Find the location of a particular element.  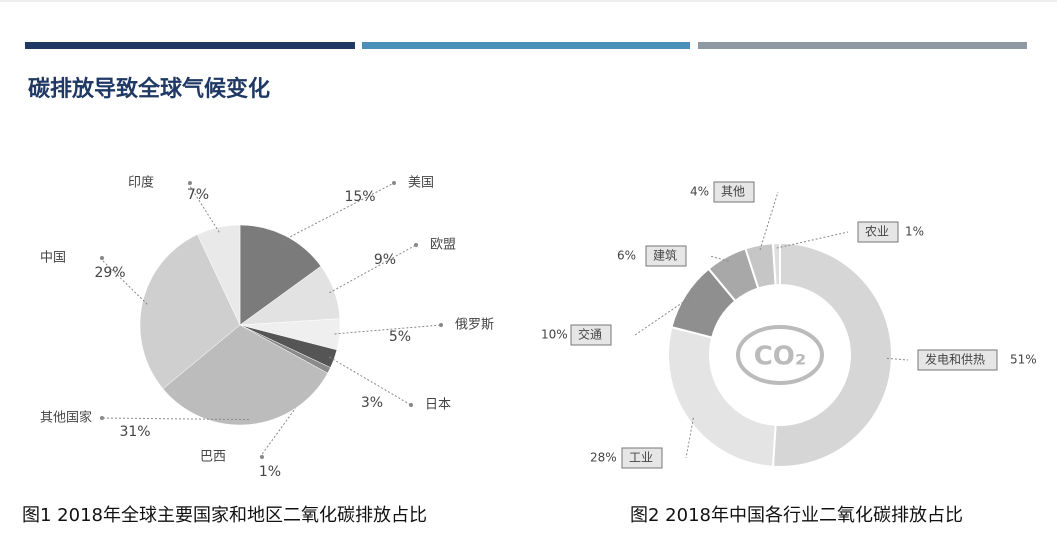

category-label: 中国 is located at coordinates (53, 258).